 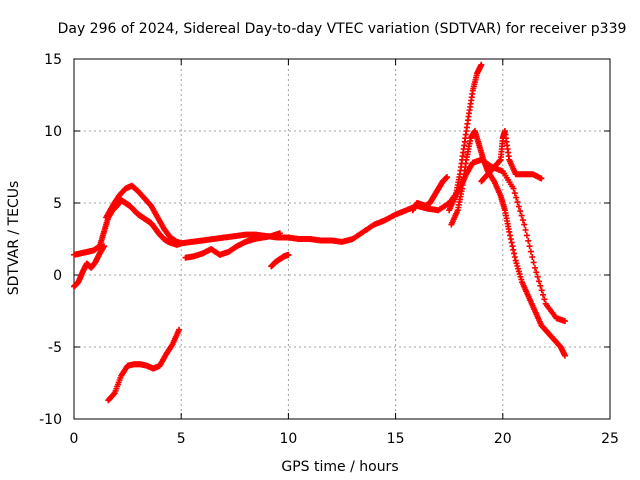 What do you see at coordinates (503, 439) in the screenshot?
I see `x-tick-label: 20` at bounding box center [503, 439].